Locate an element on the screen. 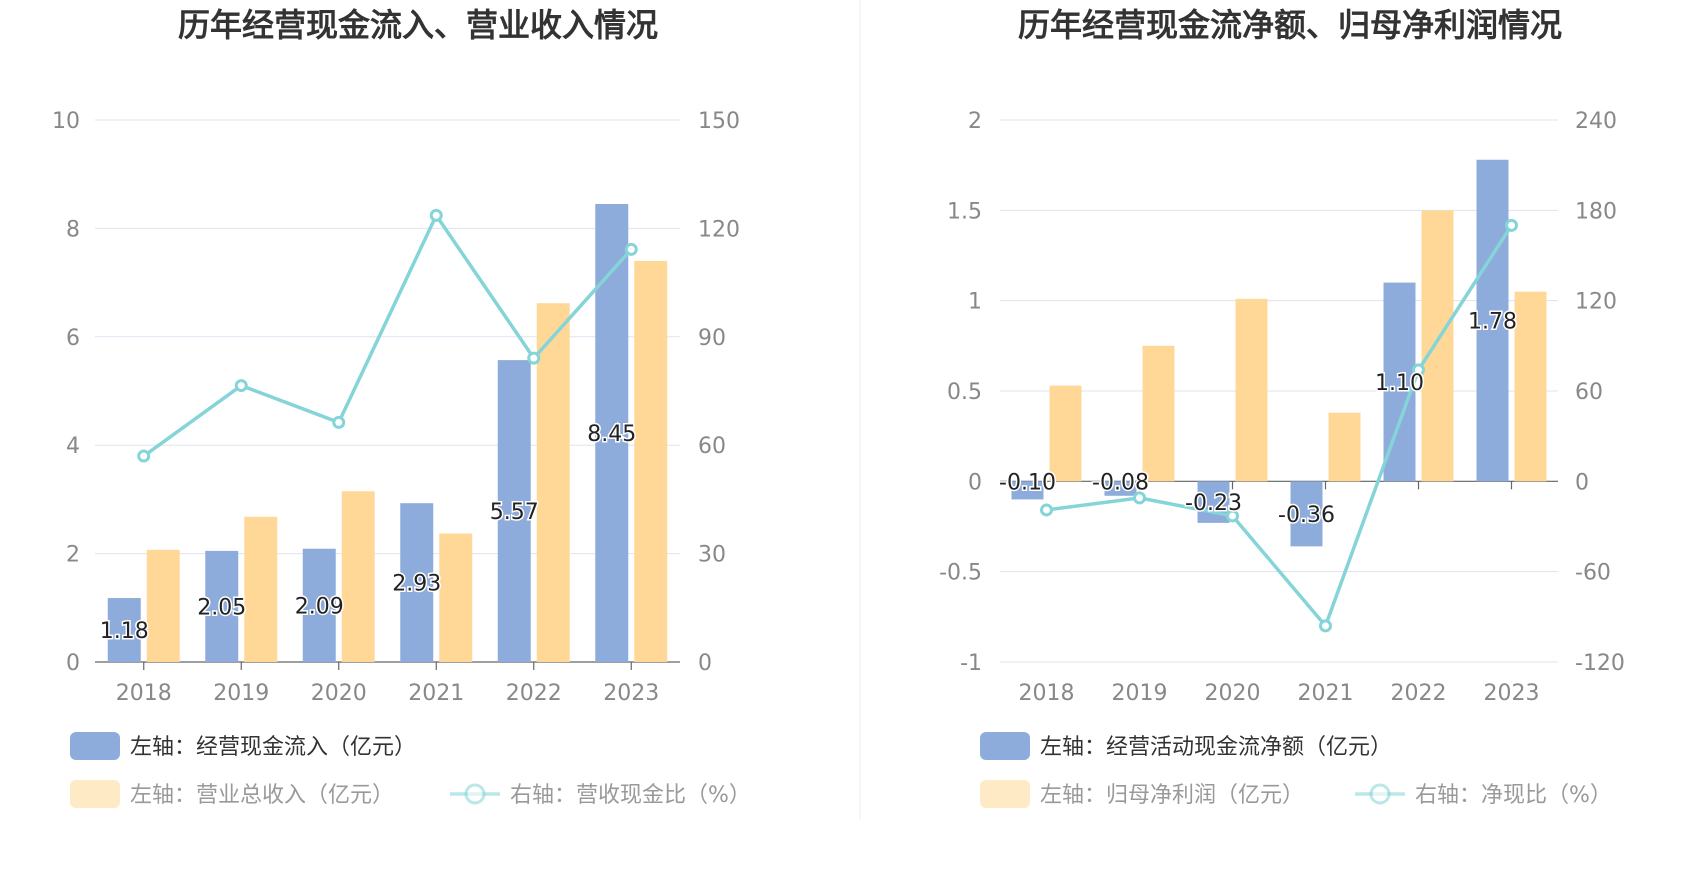  bar-data-label: -0.10 is located at coordinates (1027, 482).